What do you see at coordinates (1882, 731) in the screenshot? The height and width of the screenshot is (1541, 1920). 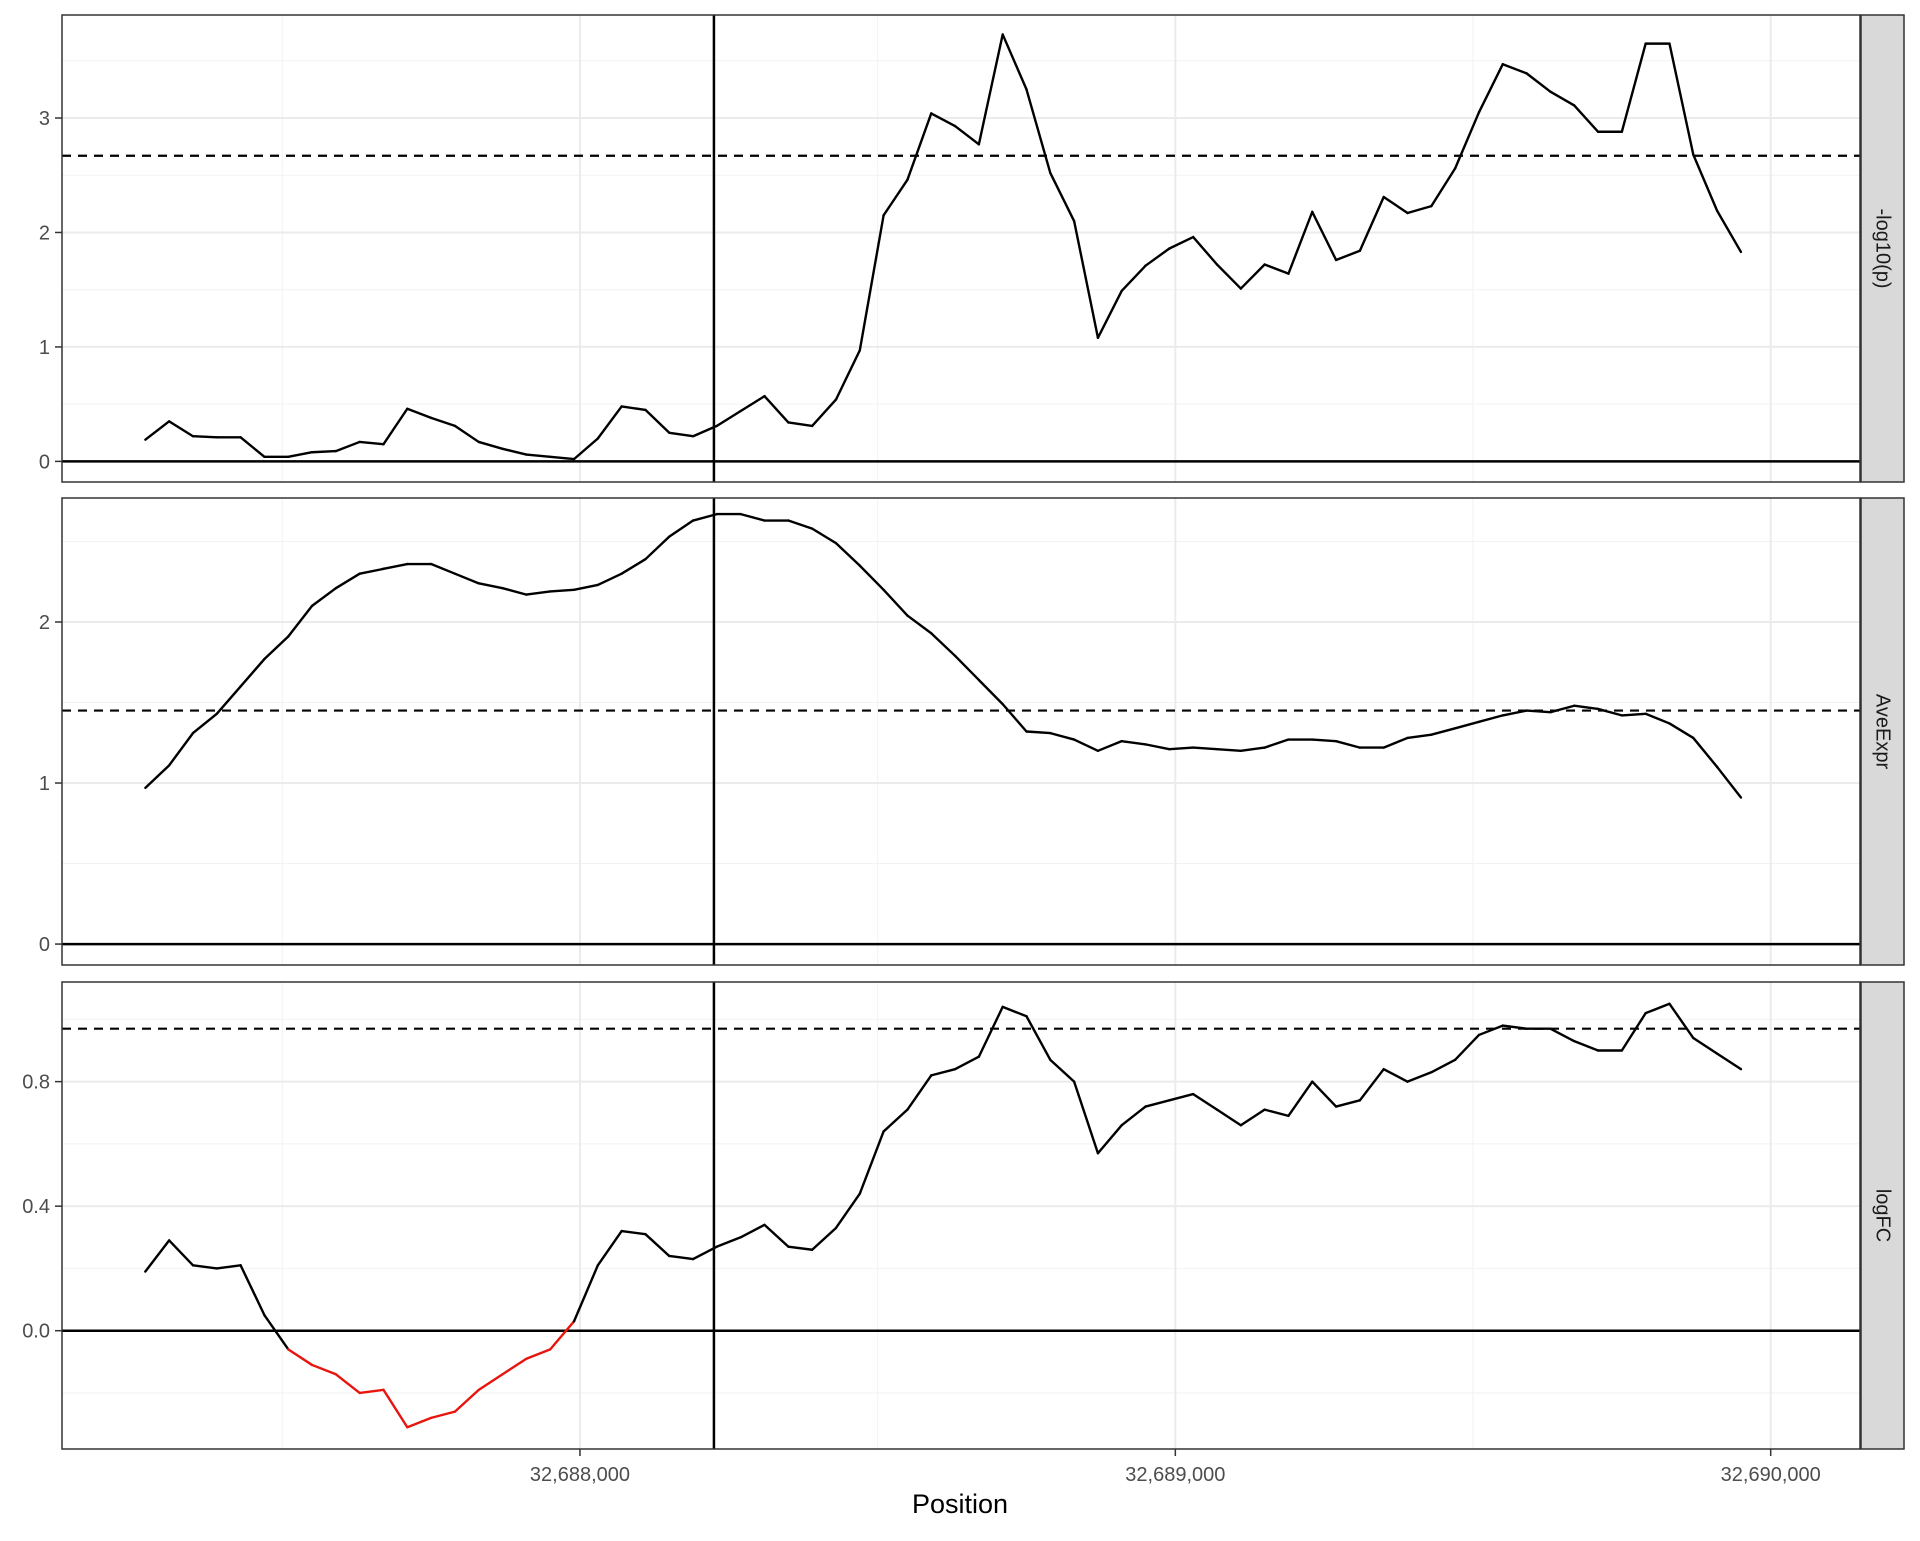 I see `facet-strip` at bounding box center [1882, 731].